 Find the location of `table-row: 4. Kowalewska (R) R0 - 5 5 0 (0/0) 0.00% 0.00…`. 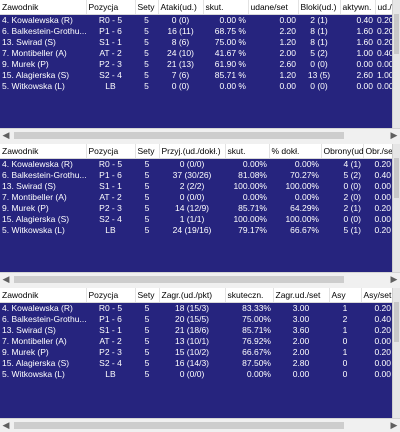

table-row: 4. Kowalewska (R) R0 - 5 5 0 (0/0) 0.00% 0.00… is located at coordinates (196, 165).